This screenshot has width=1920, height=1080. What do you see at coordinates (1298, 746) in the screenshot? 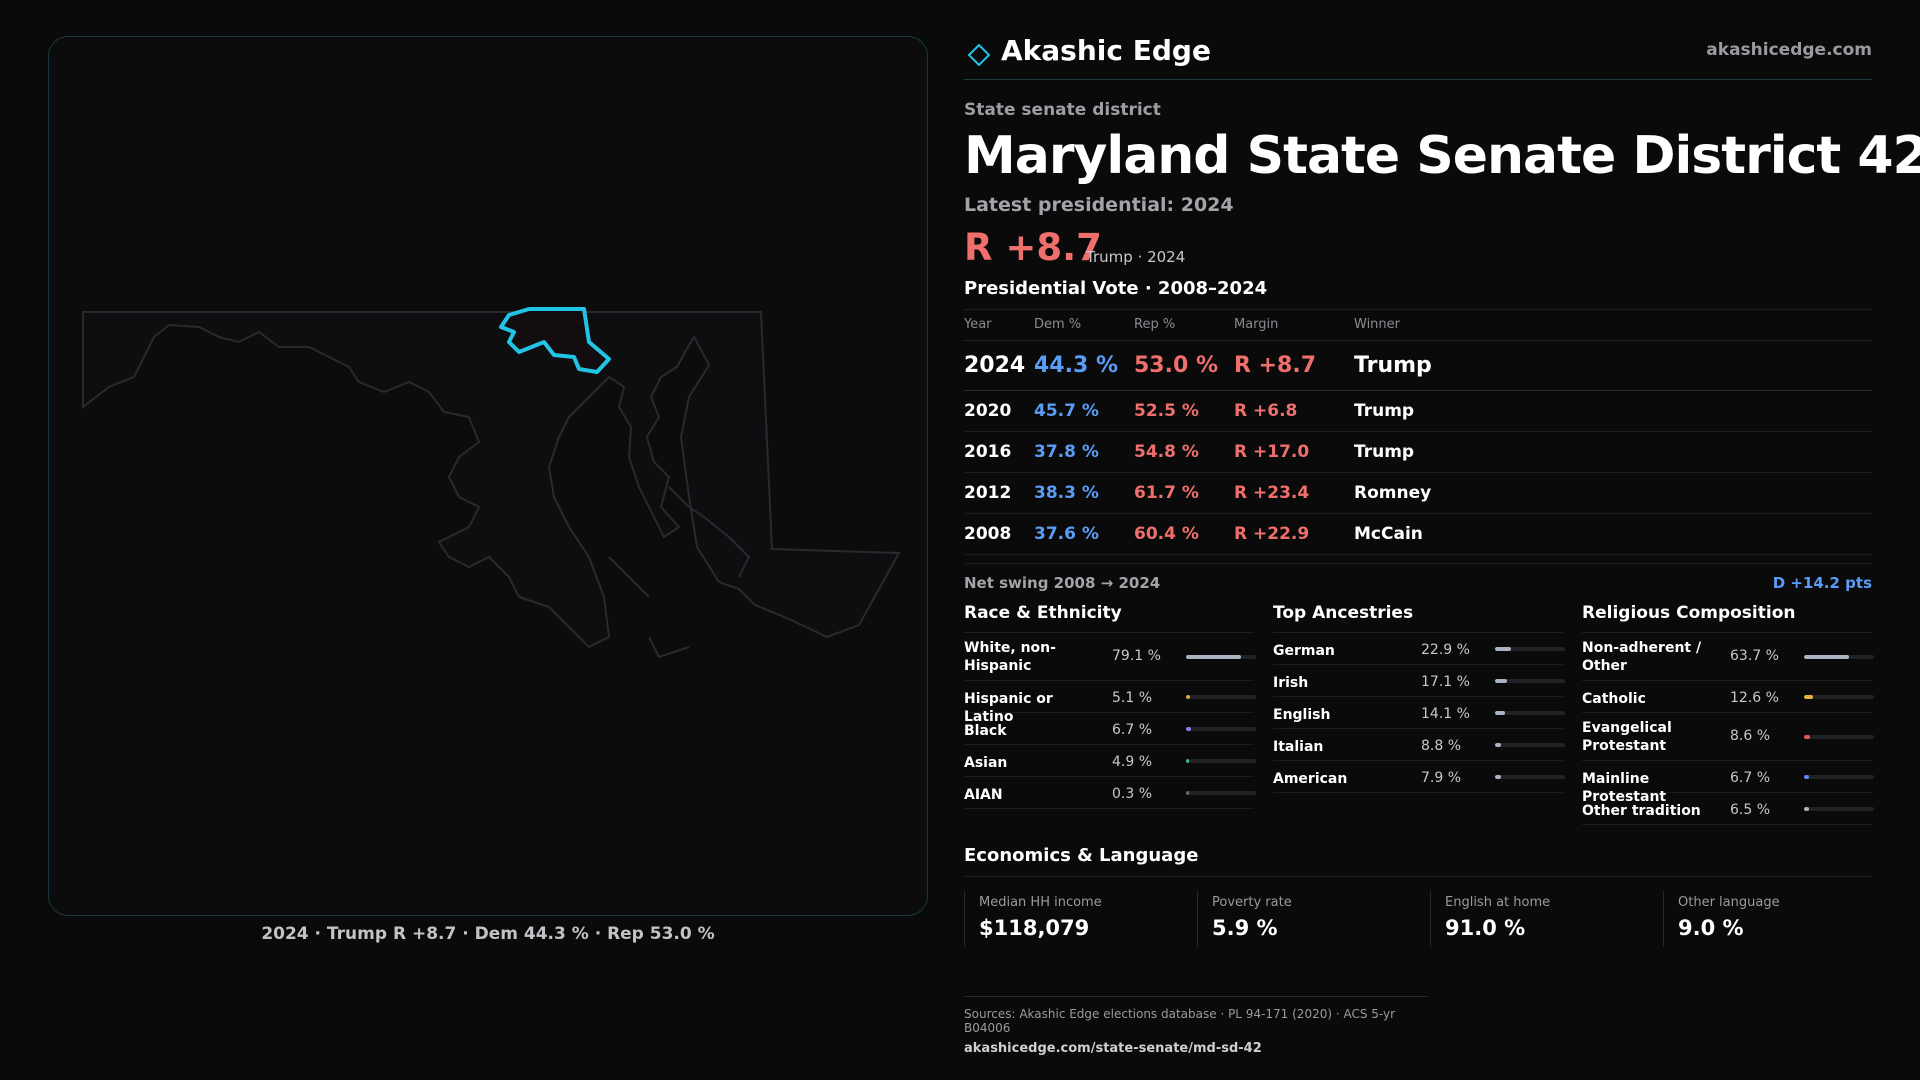
I see `item-label: Italian` at bounding box center [1298, 746].